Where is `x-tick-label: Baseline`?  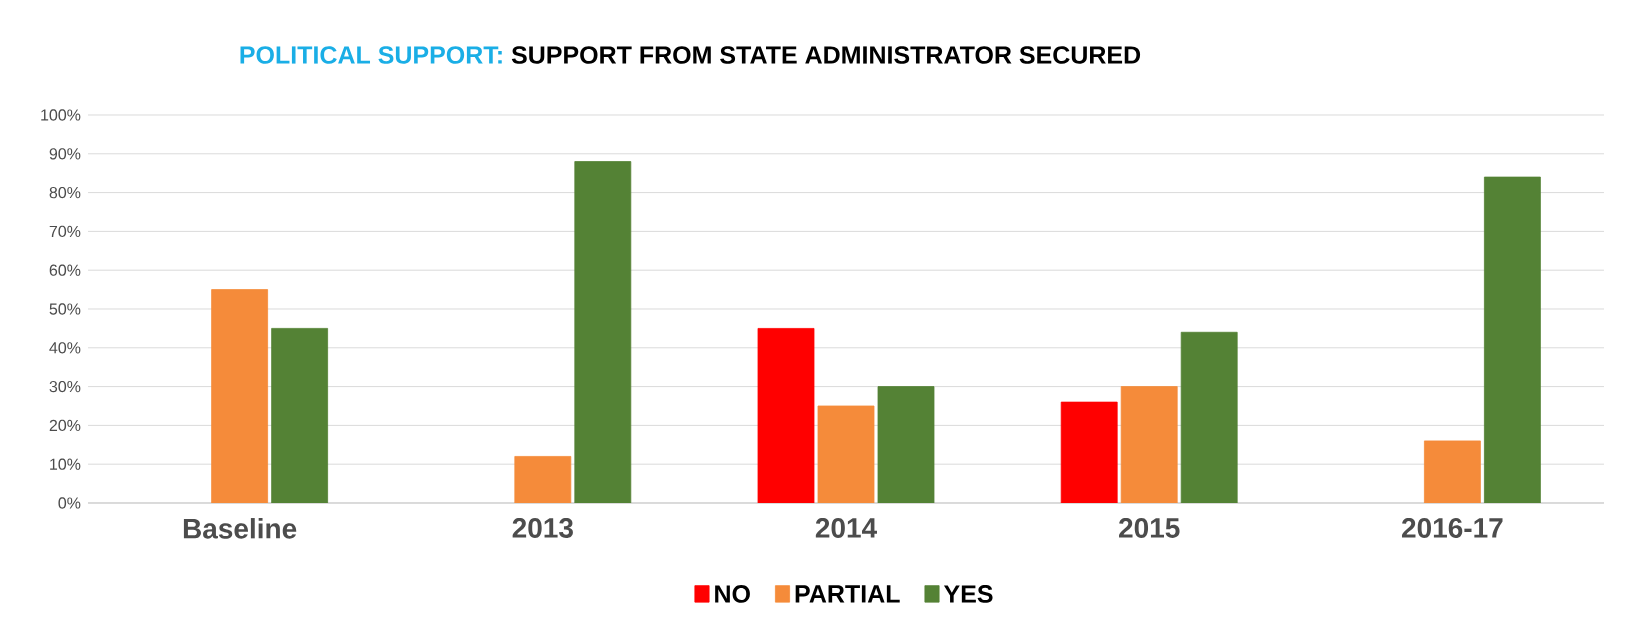 x-tick-label: Baseline is located at coordinates (240, 528).